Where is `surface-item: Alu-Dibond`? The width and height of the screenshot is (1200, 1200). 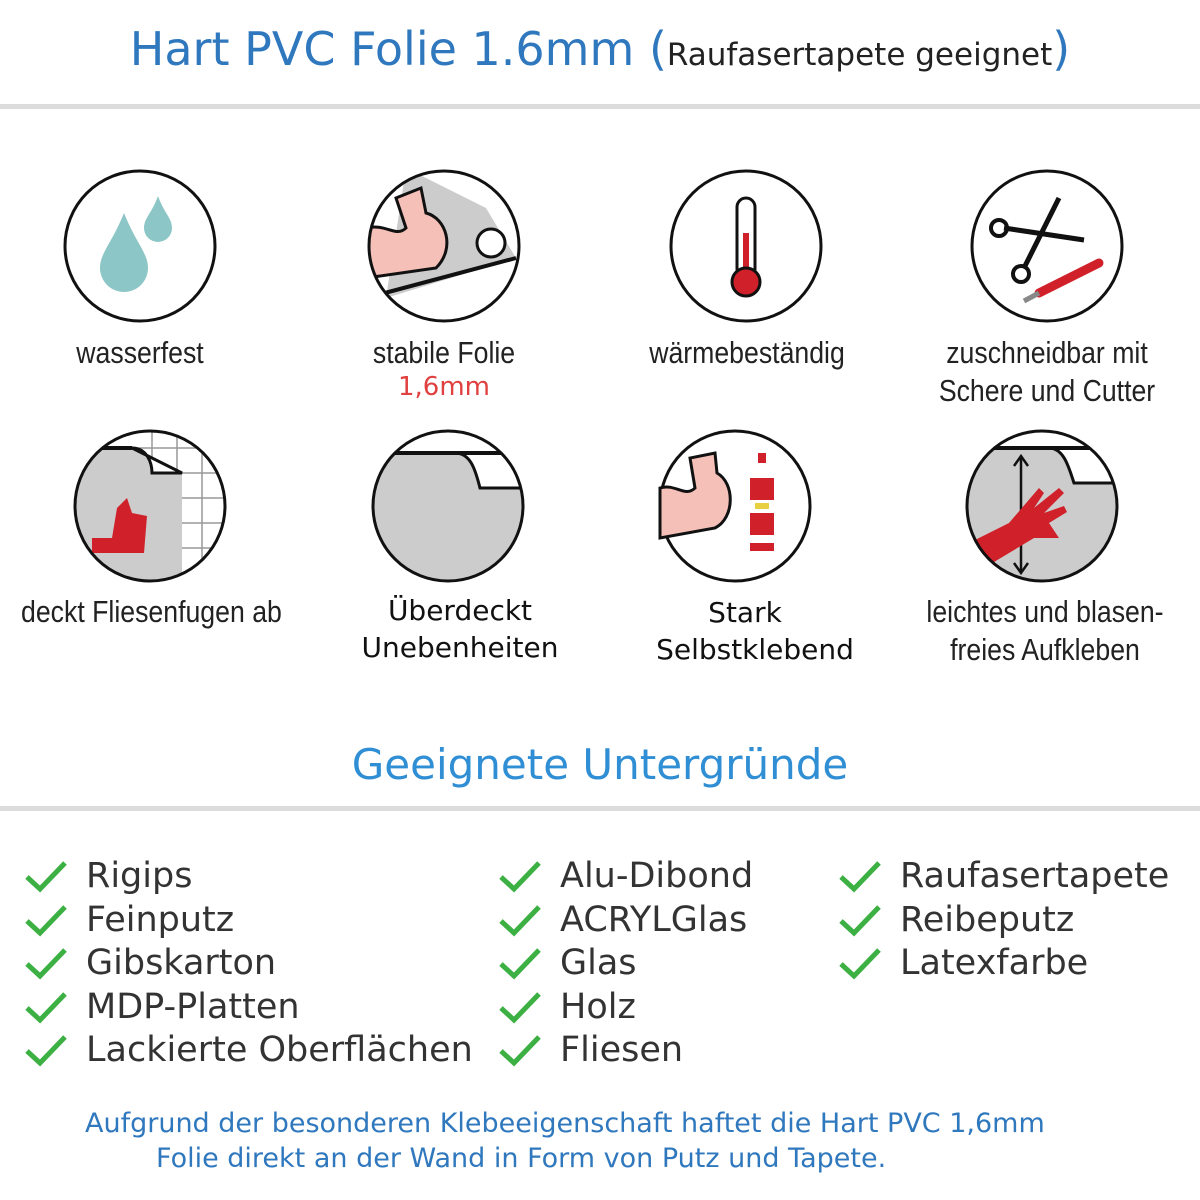 surface-item: Alu-Dibond is located at coordinates (625, 876).